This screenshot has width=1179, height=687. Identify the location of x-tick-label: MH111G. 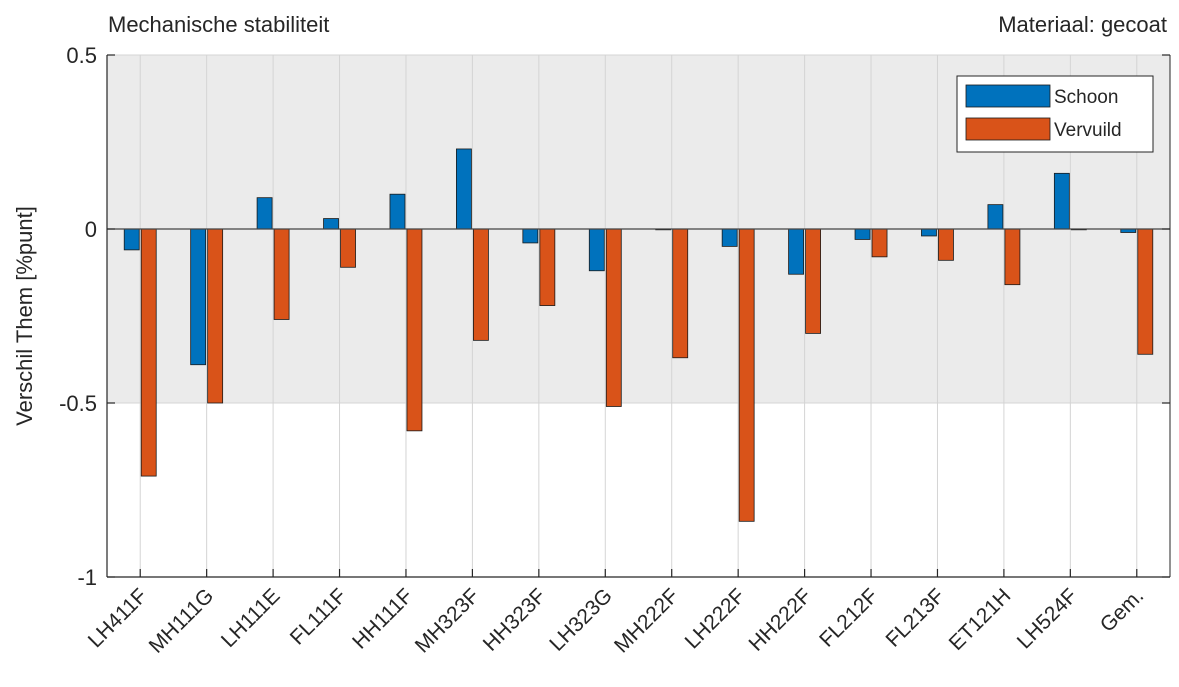
(181, 620).